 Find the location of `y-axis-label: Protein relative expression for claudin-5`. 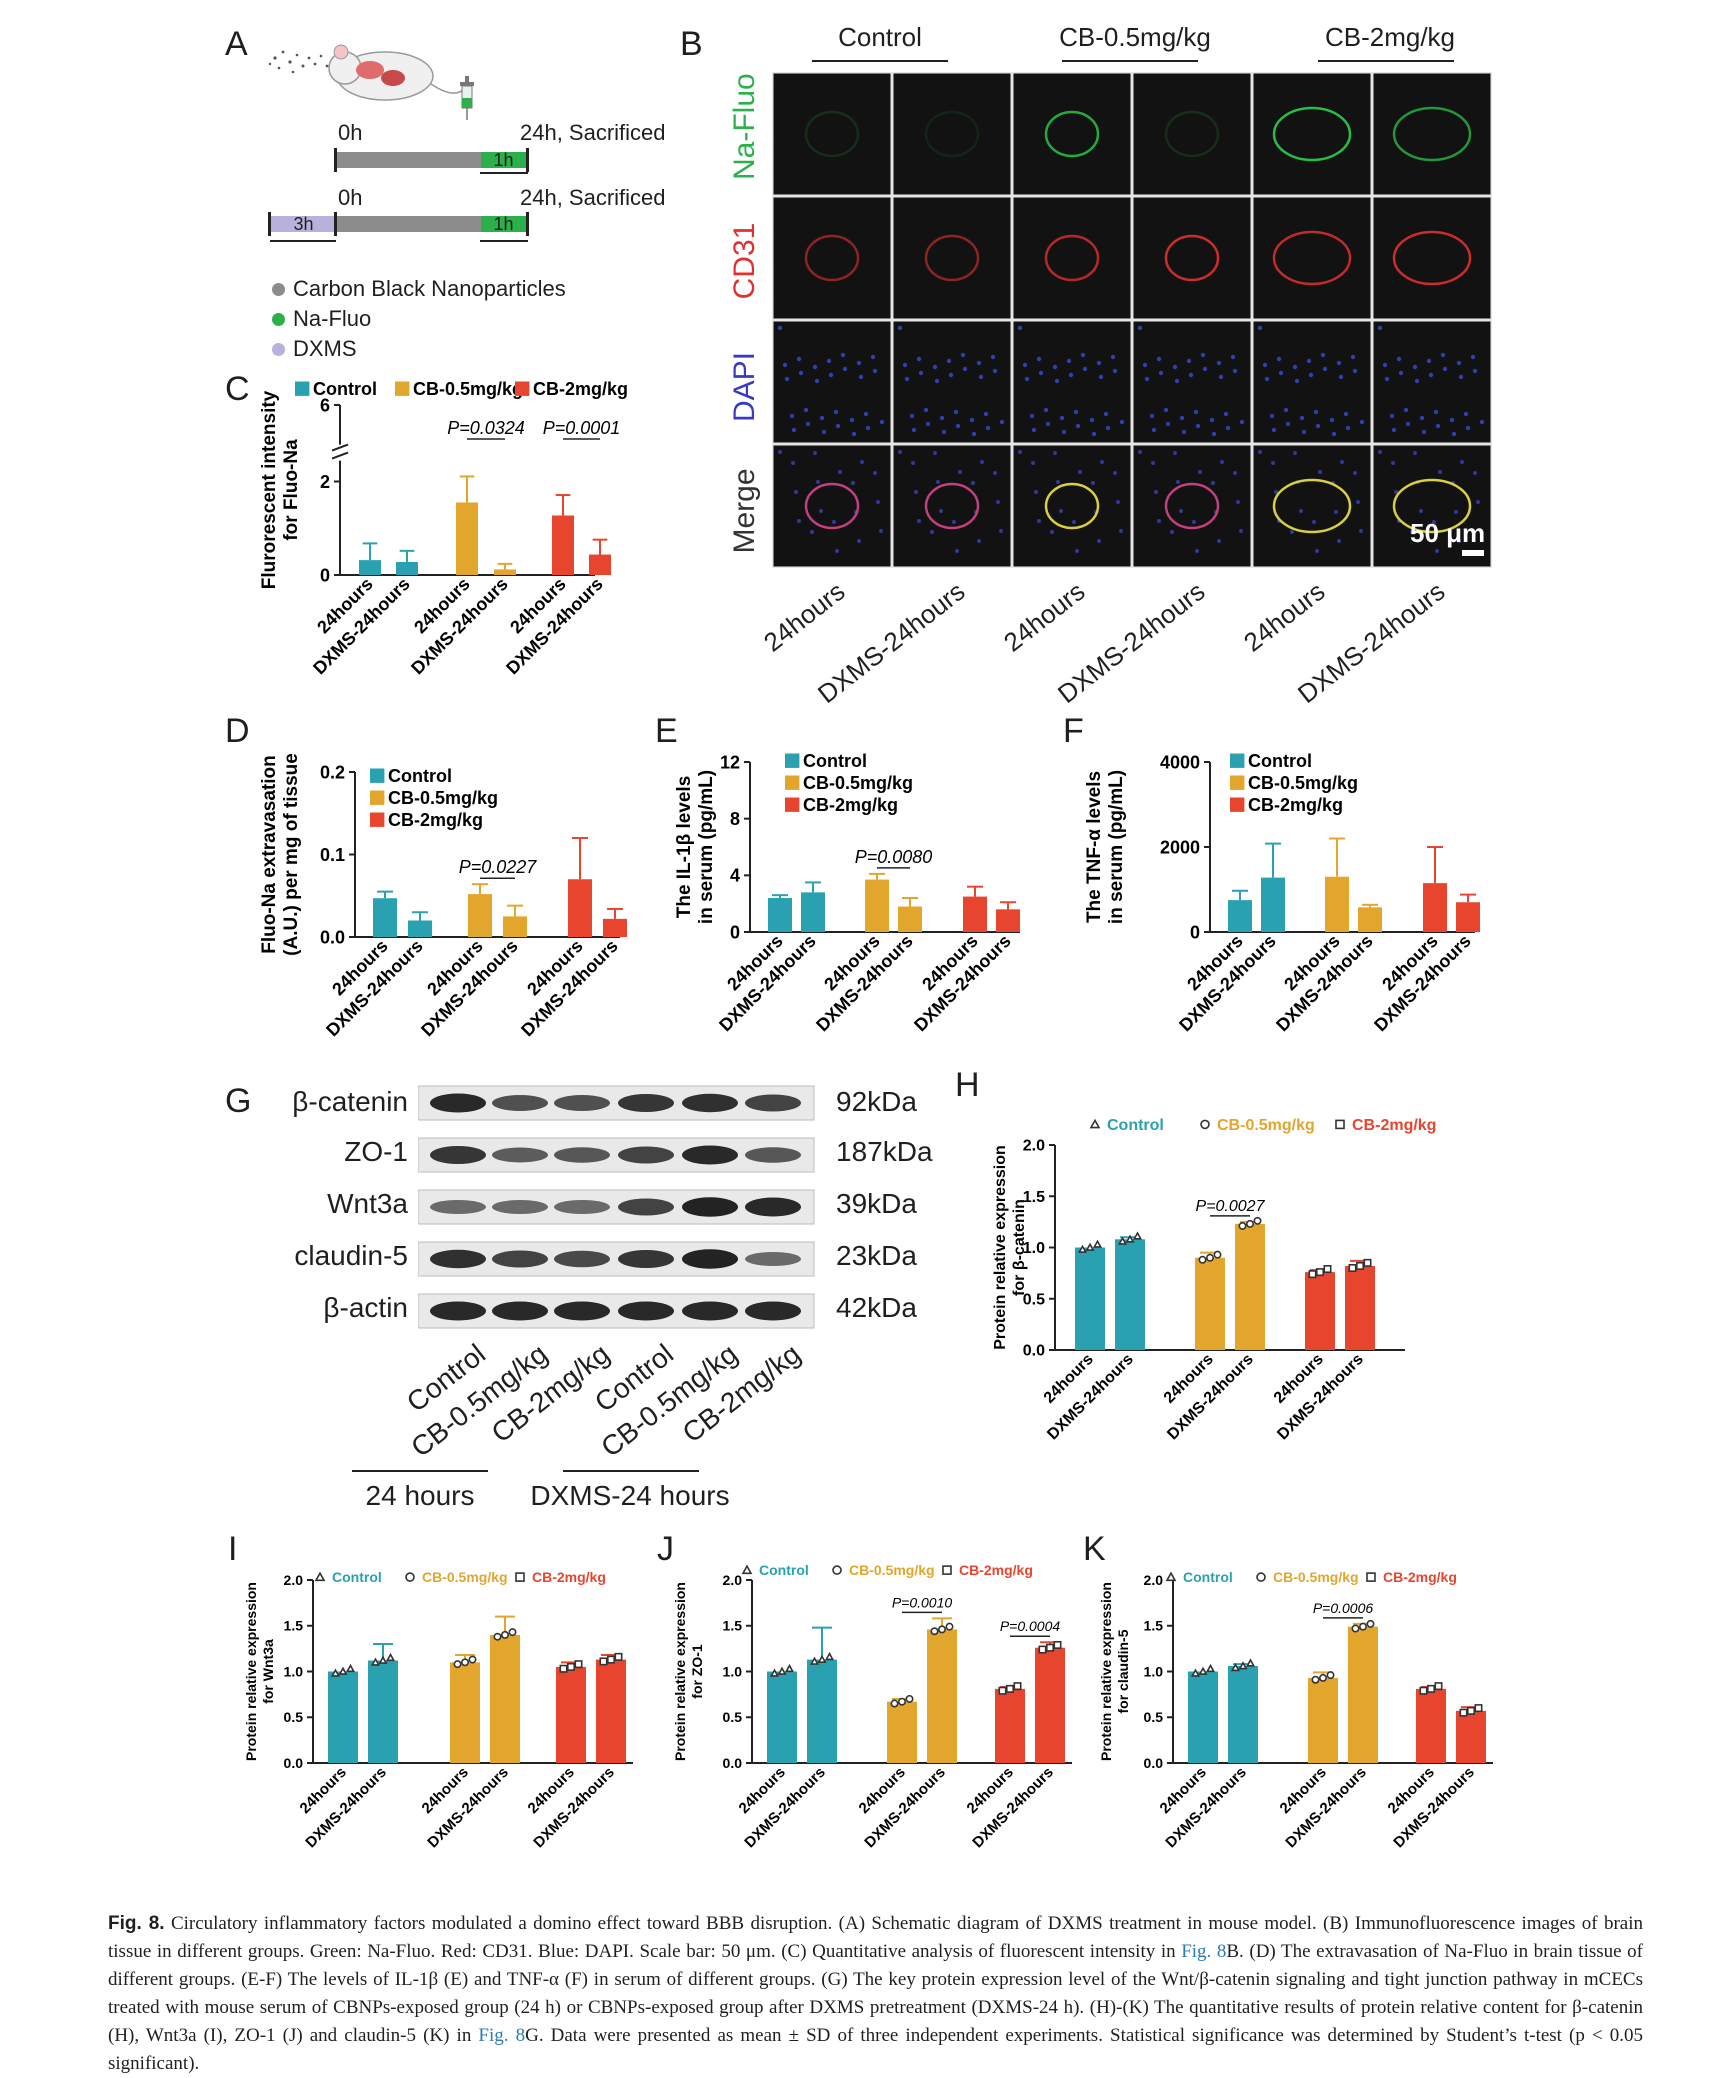

y-axis-label: Protein relative expression for claudin-5 is located at coordinates (1114, 1671).